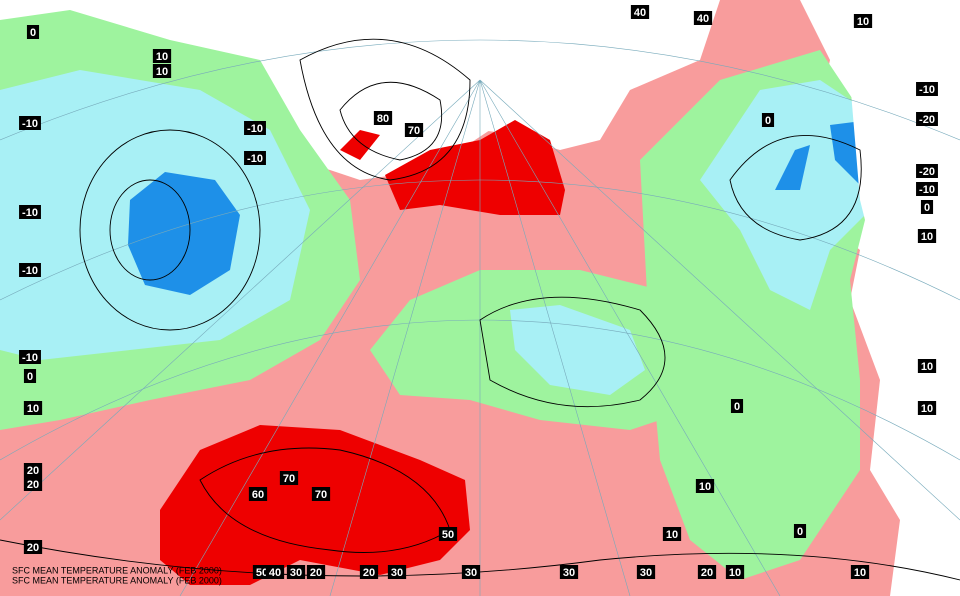  Describe the element at coordinates (360, 145) in the screenshot. I see `very-warm-region` at that location.